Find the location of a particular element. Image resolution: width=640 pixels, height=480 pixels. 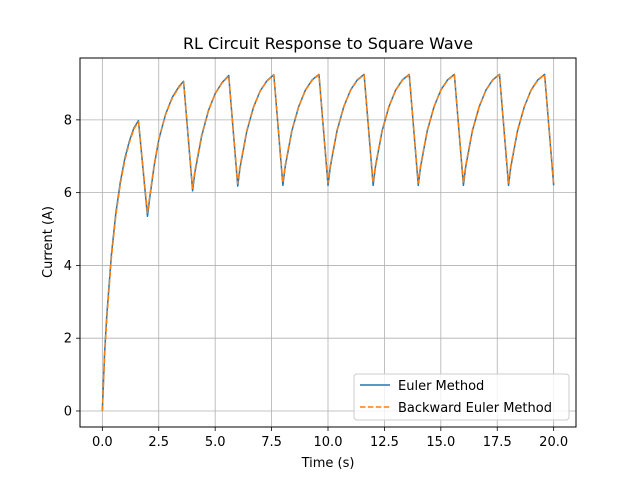

x-tick-label: 10.0 is located at coordinates (328, 442).